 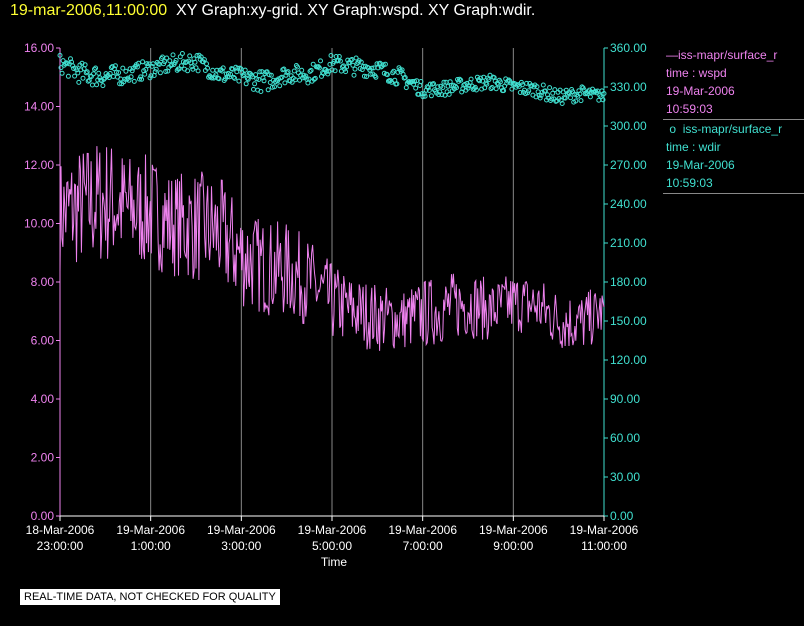 What do you see at coordinates (673, 129) in the screenshot?
I see `legend-wdir-marker: o` at bounding box center [673, 129].